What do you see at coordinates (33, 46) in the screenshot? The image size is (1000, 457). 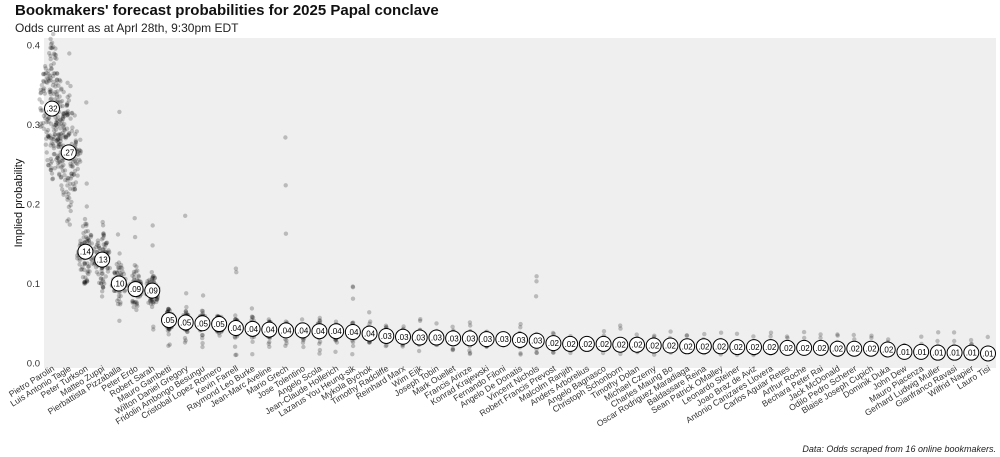 I see `y-tick-label: 0.4` at bounding box center [33, 46].